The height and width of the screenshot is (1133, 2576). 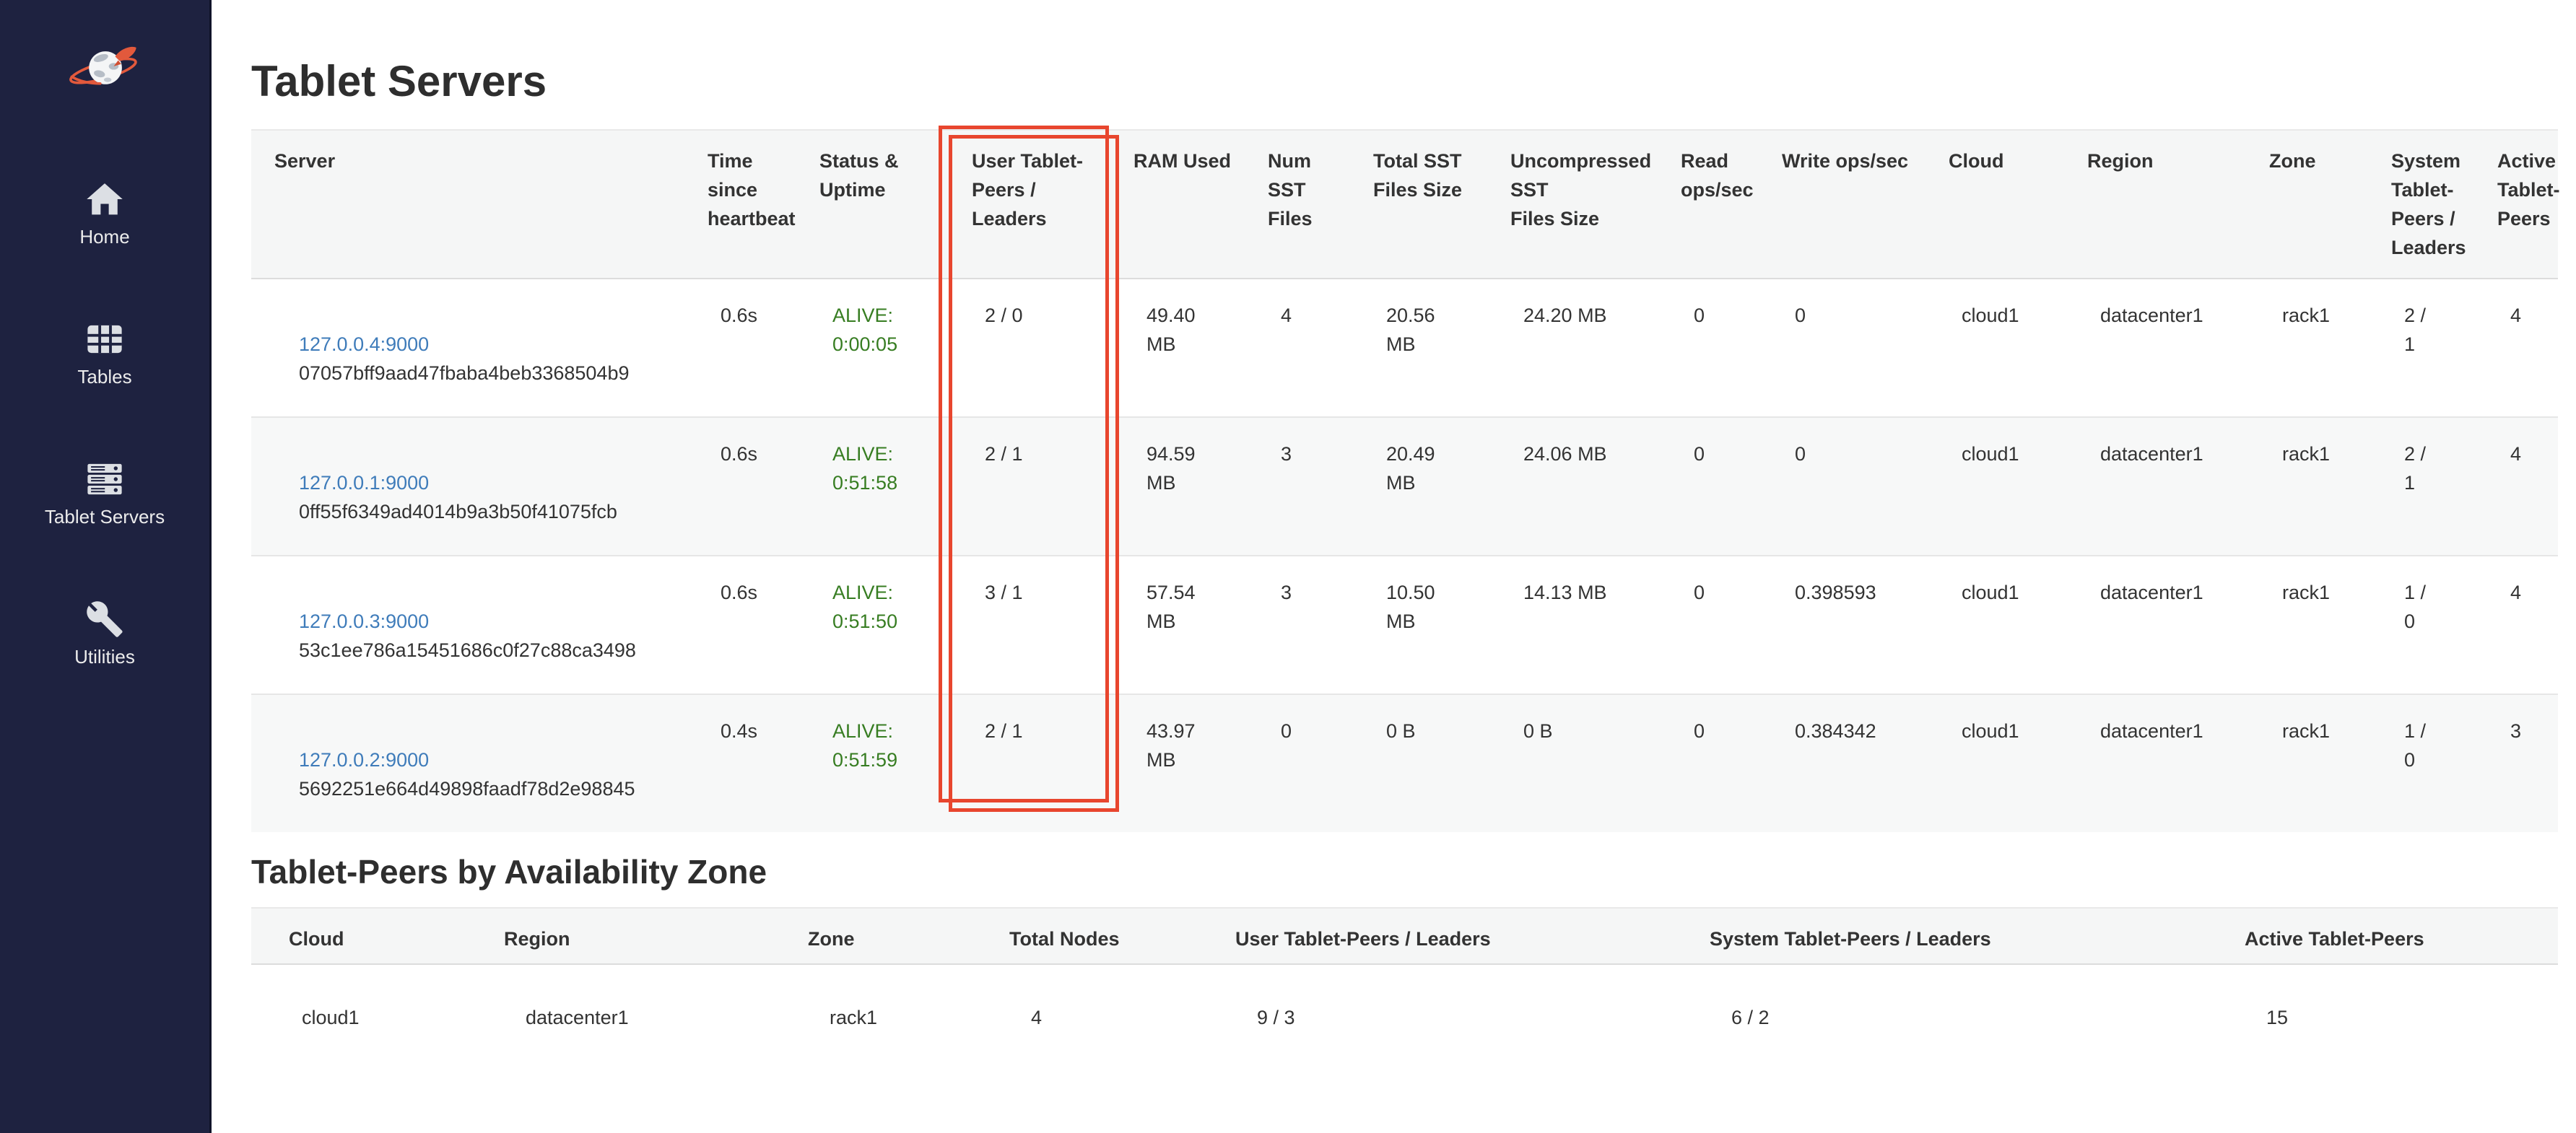 What do you see at coordinates (1179, 763) in the screenshot?
I see `ram-cell: 43.97 MB` at bounding box center [1179, 763].